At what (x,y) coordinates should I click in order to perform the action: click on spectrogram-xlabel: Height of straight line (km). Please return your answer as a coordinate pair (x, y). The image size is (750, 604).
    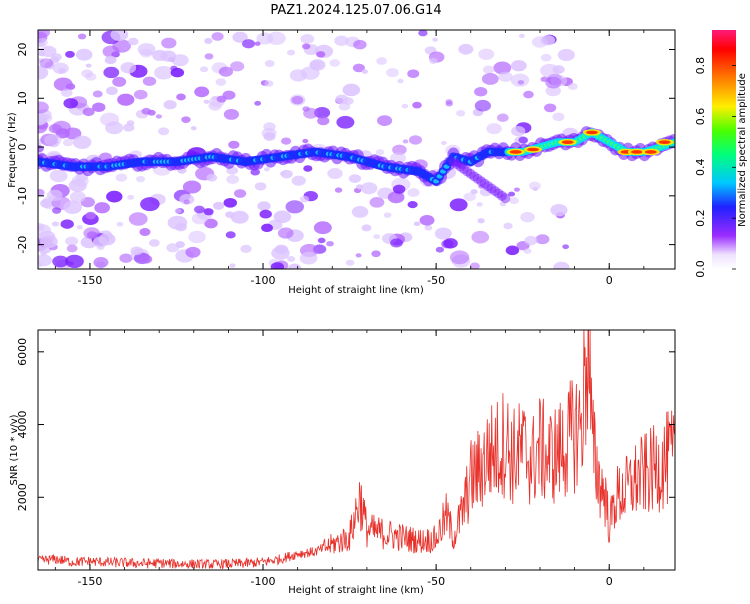
    Looking at the image, I should click on (356, 290).